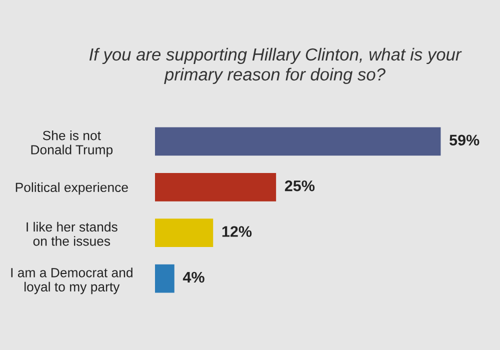  I want to click on chart-title: If you are supporting Hillary Clinton, what is your primary reason for doing so?, so click(275, 66).